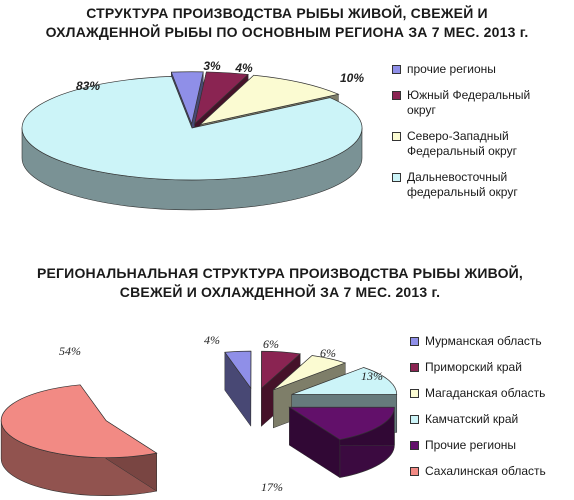 This screenshot has width=574, height=500. What do you see at coordinates (472, 419) in the screenshot?
I see `legend2-label-4: Камчатский край` at bounding box center [472, 419].